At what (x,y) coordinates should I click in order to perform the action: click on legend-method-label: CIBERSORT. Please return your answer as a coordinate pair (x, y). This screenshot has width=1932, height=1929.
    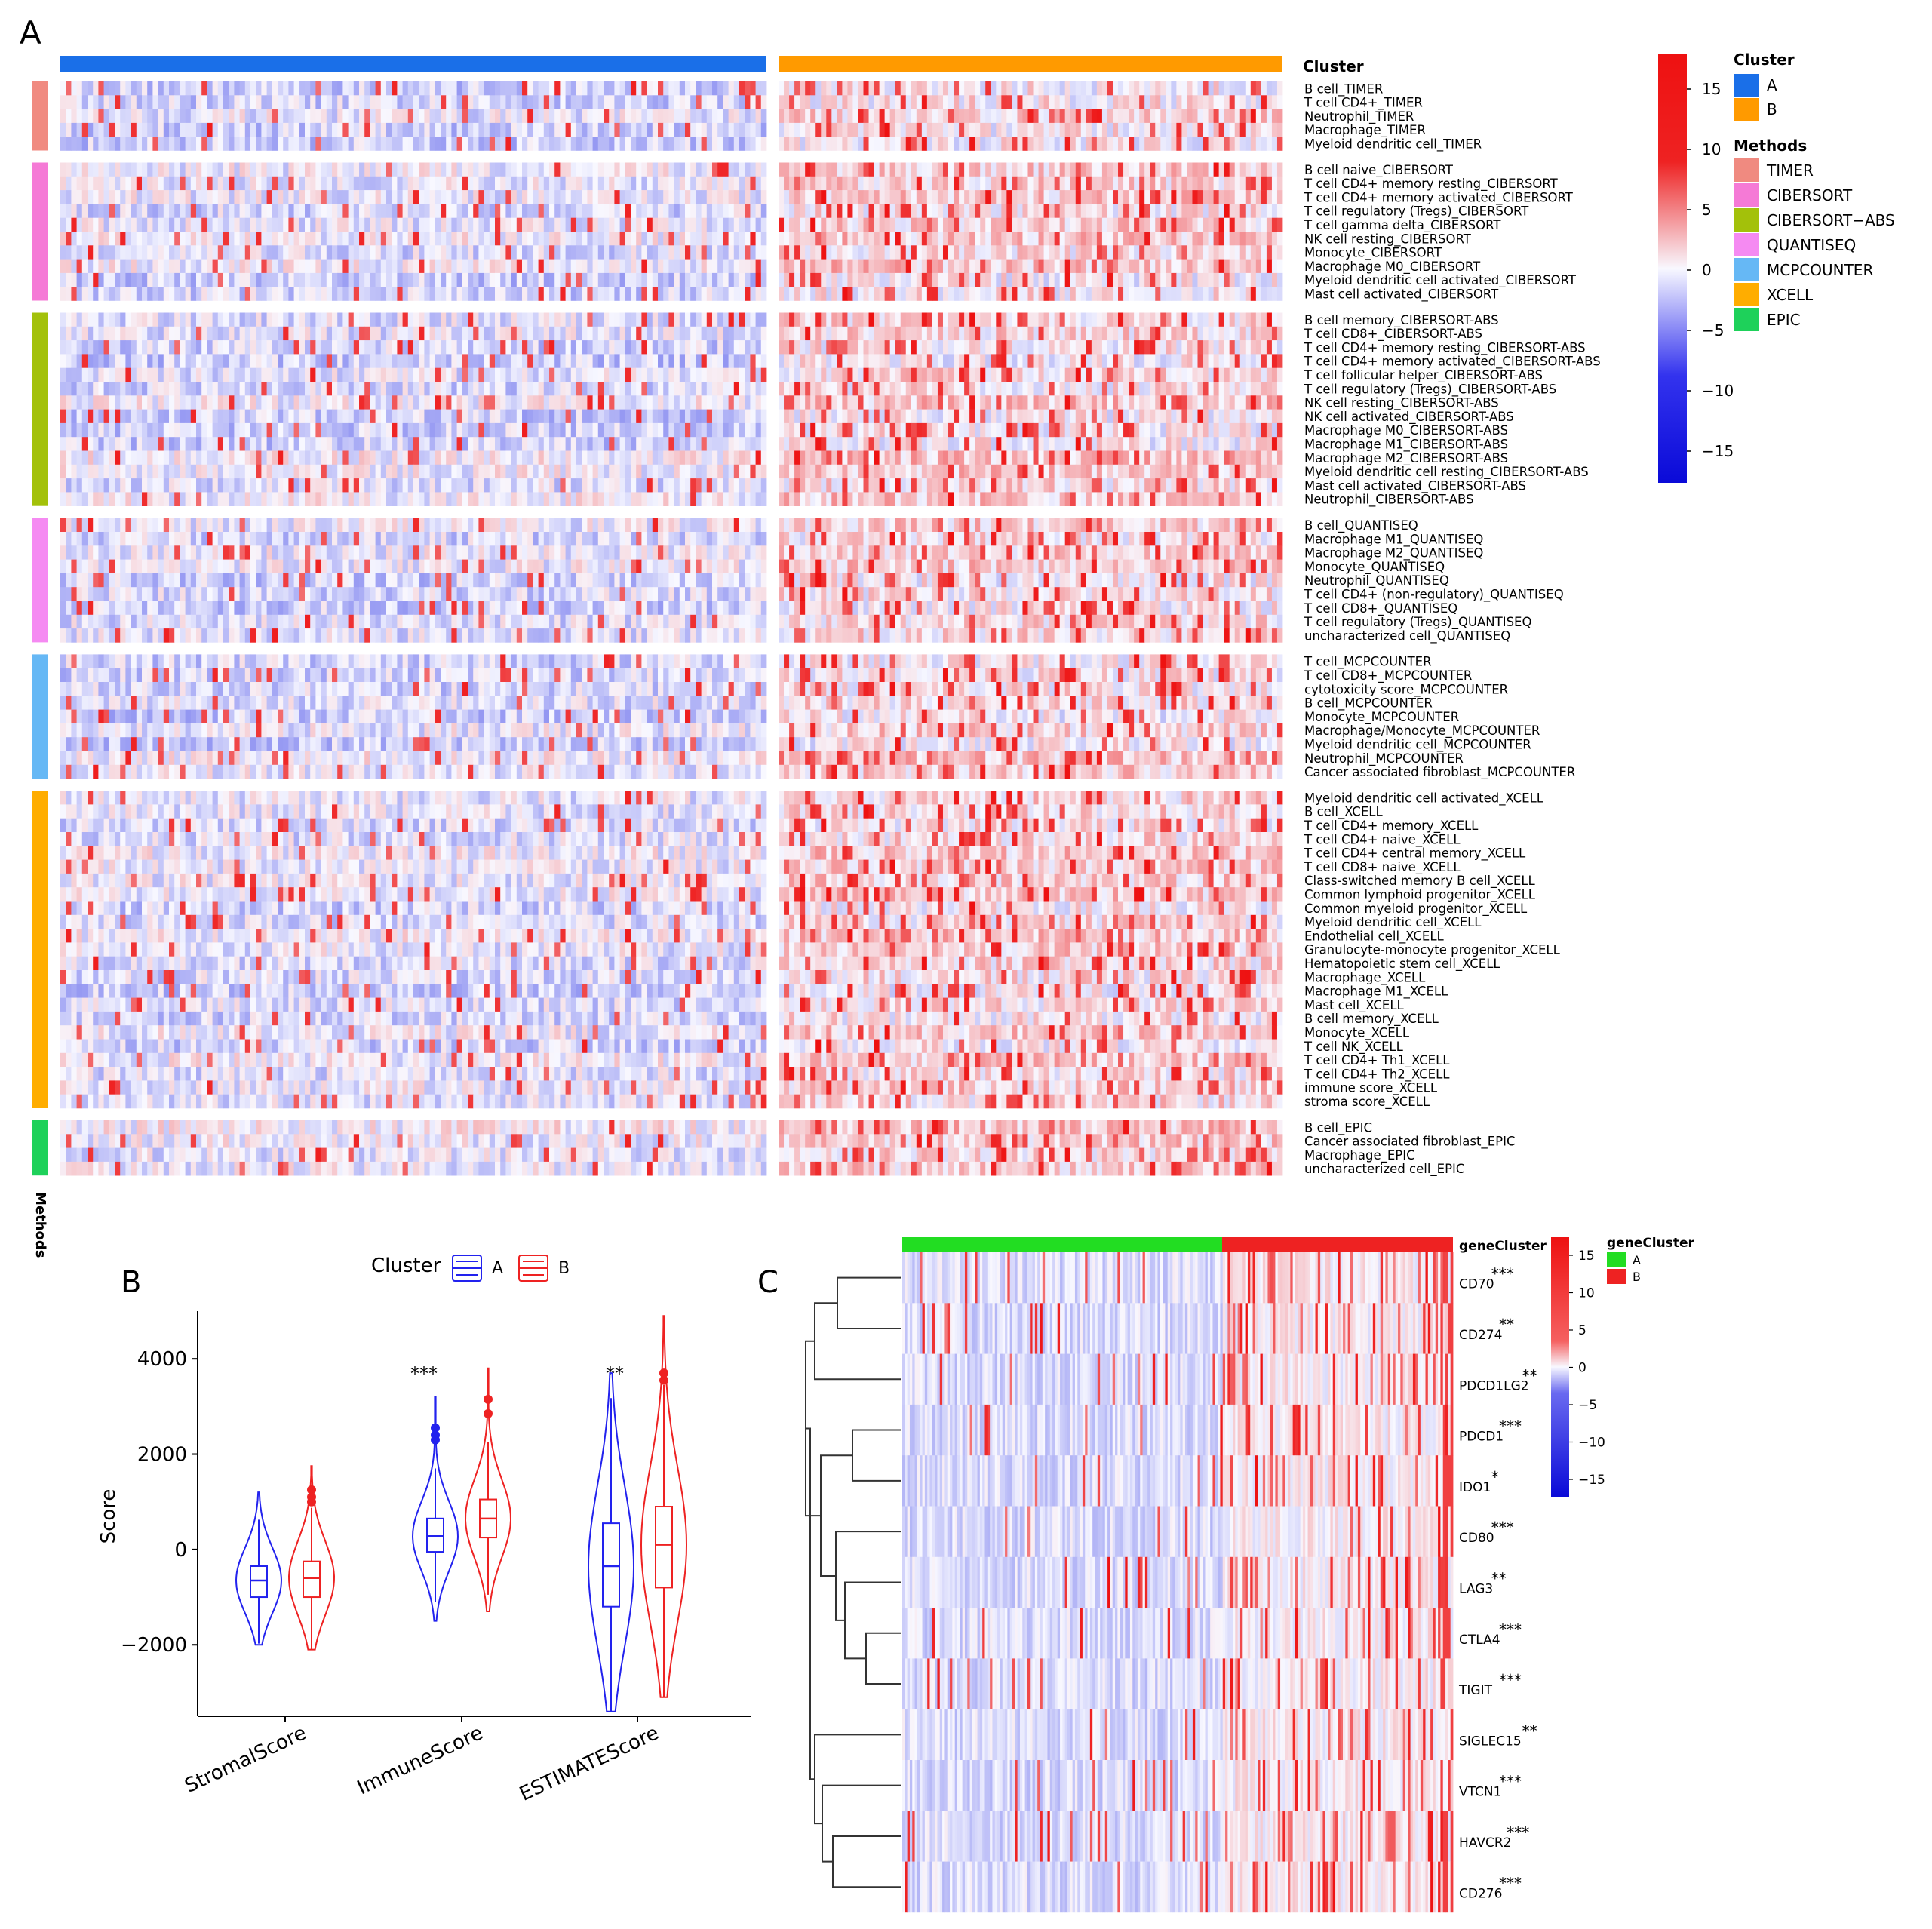
    Looking at the image, I should click on (1810, 195).